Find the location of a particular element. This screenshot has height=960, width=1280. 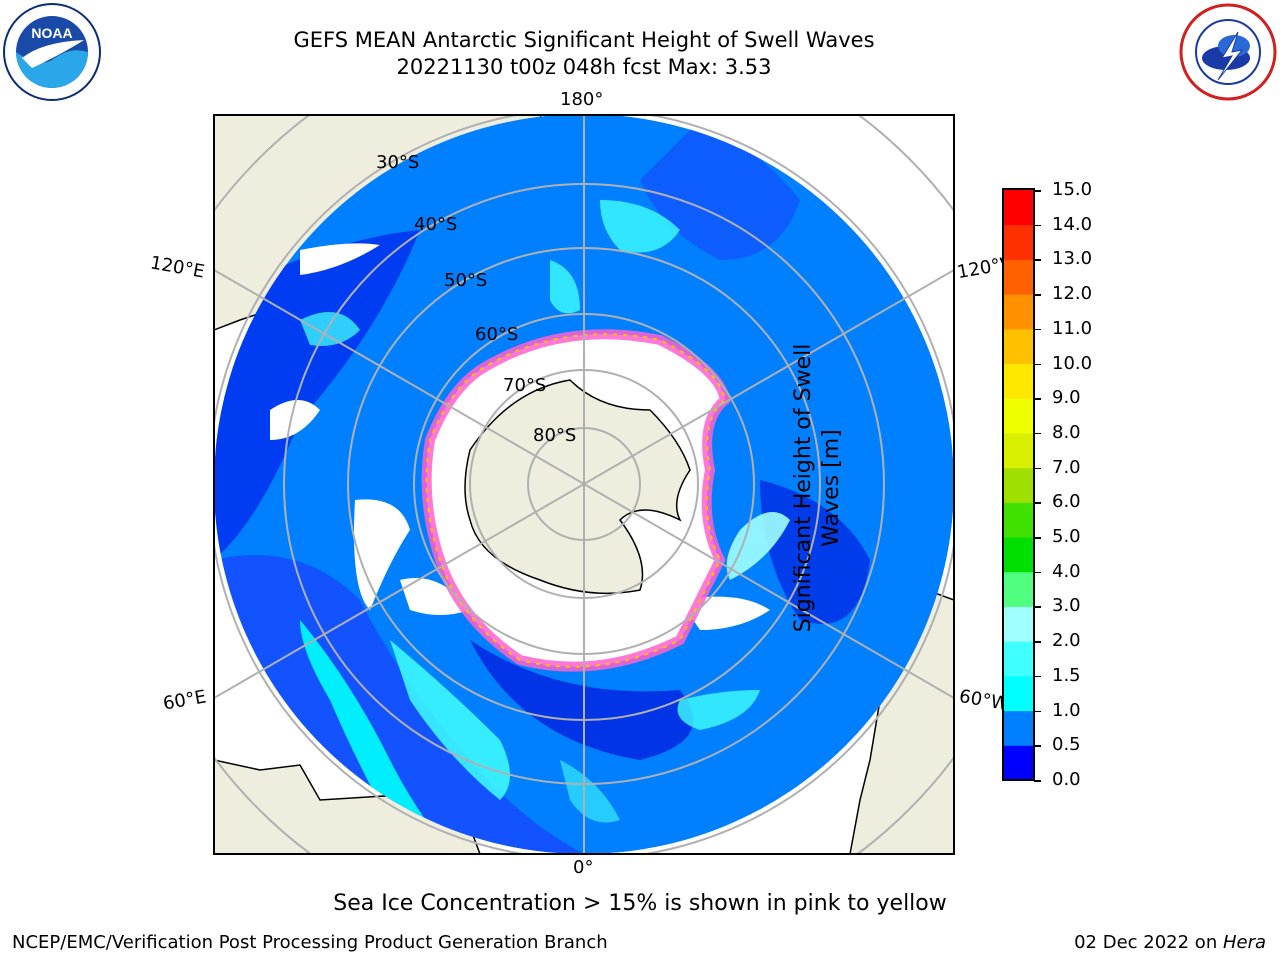

colorbar-tick-label: 7.0 is located at coordinates (1066, 467).